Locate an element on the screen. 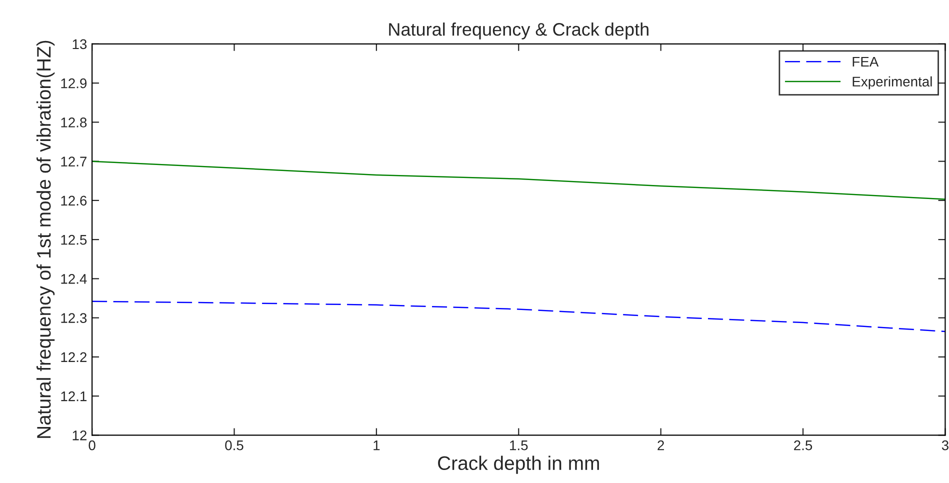 This screenshot has height=483, width=949. legend-label: FEA is located at coordinates (865, 61).